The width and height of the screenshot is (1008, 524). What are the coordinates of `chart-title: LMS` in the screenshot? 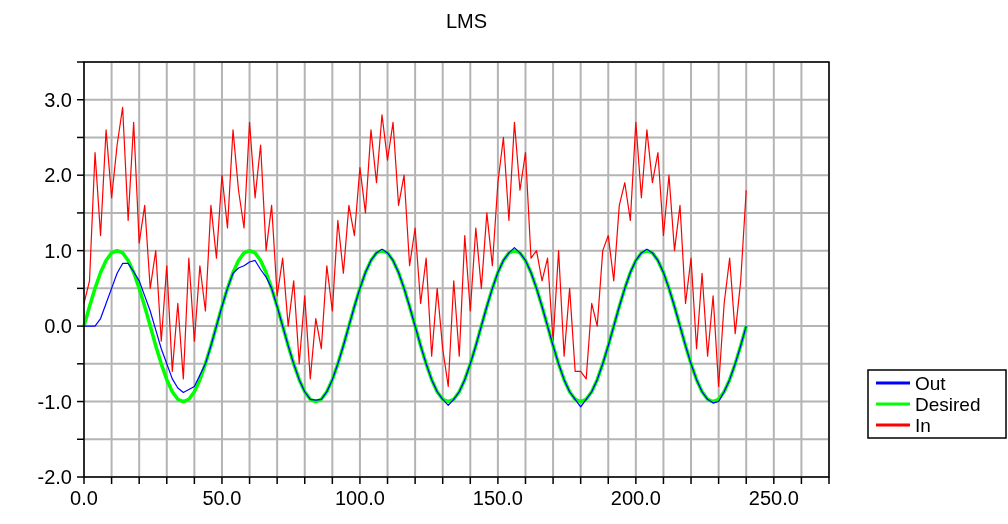 It's located at (466, 21).